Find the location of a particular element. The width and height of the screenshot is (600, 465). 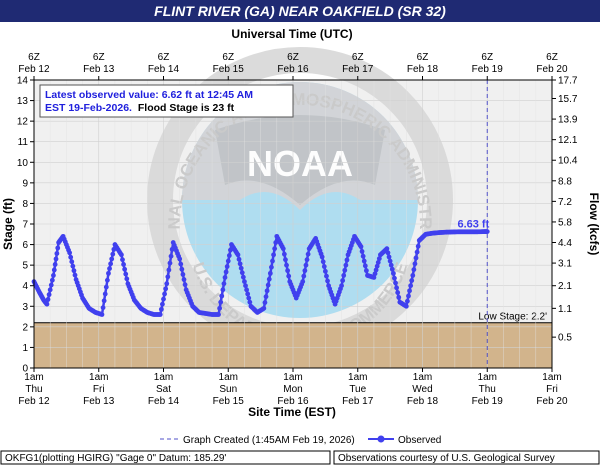

top-tick-label-date: Feb 18 is located at coordinates (423, 69).